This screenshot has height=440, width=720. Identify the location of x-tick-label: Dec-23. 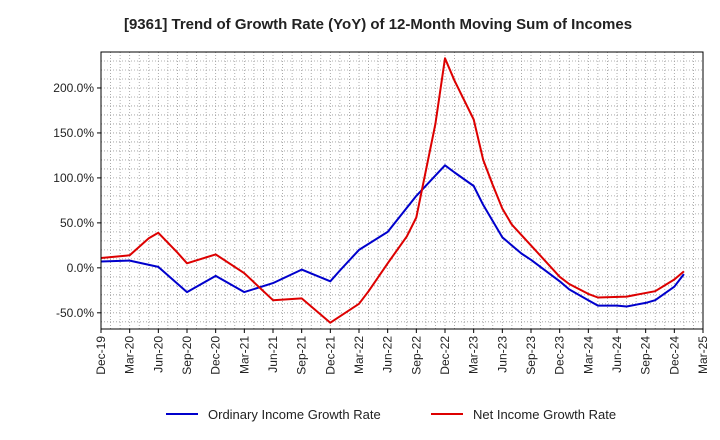
(560, 355).